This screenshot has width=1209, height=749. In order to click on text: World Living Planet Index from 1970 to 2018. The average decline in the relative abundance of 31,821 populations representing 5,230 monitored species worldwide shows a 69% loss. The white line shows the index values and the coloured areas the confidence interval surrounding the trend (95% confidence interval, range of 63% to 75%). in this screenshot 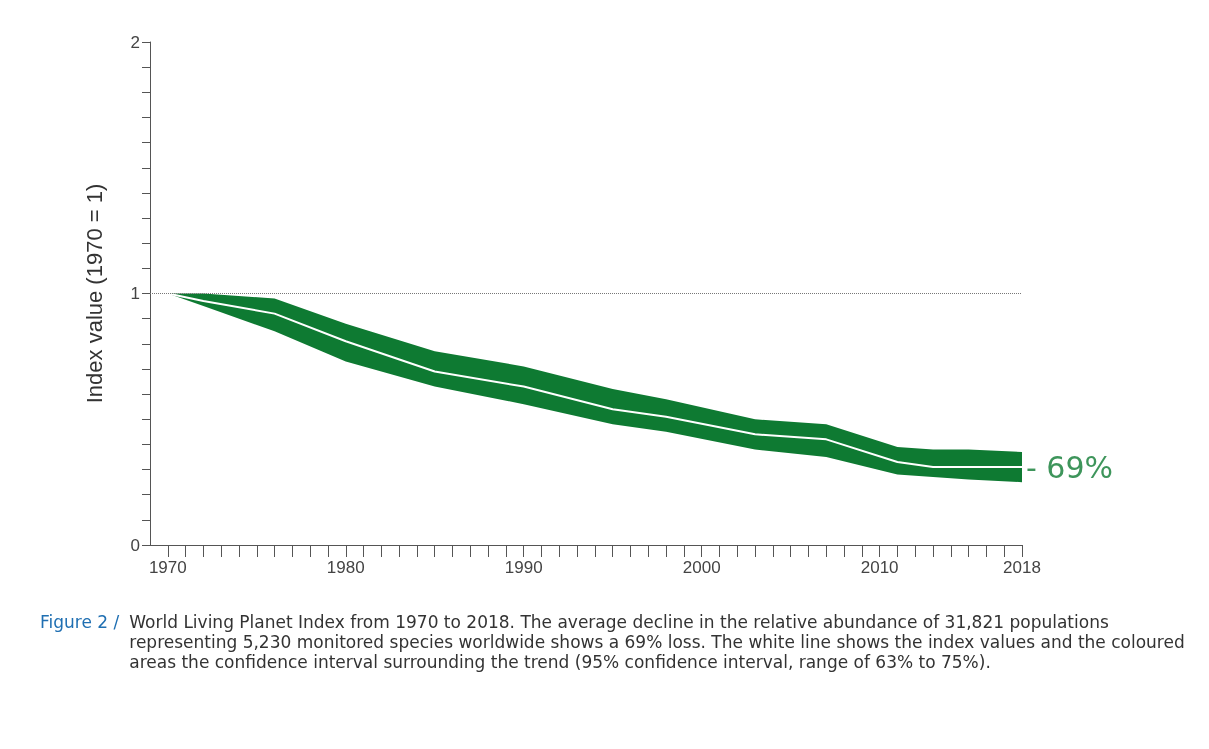, I will do `click(657, 642)`.